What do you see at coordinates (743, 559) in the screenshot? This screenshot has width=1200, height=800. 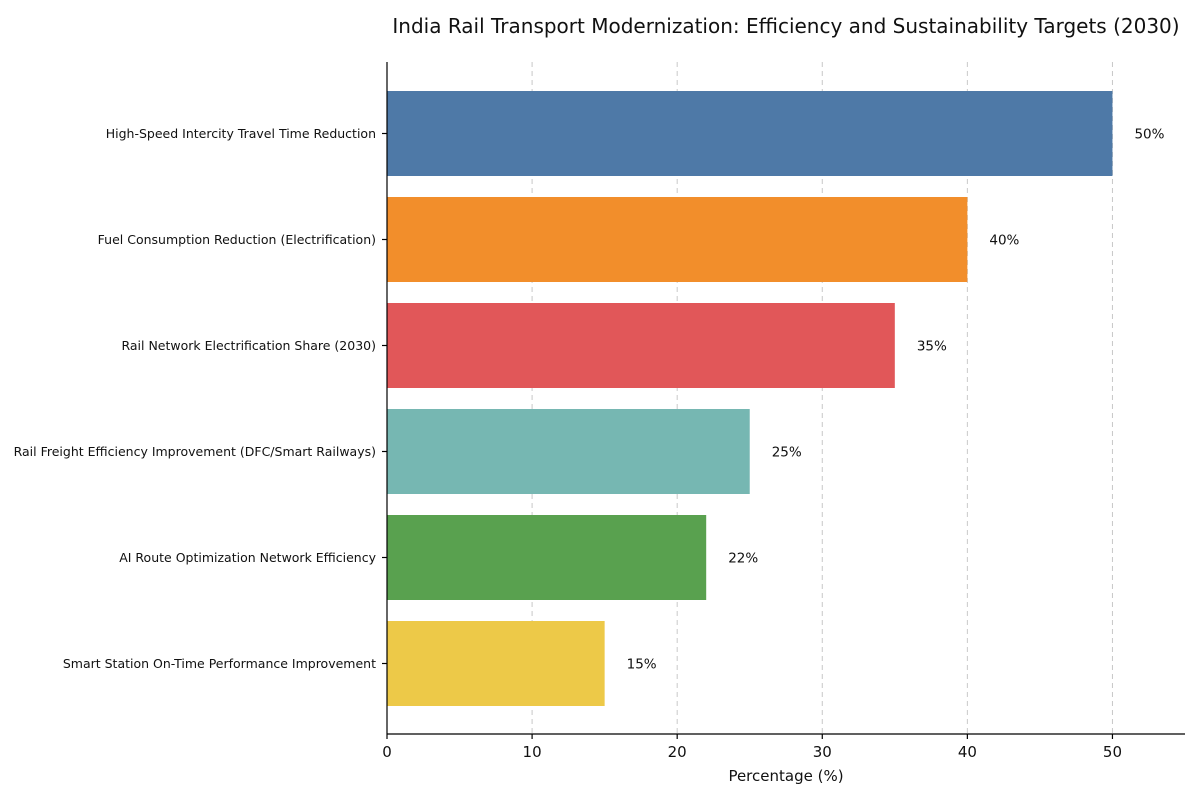 I see `bar-value-label: 22%` at bounding box center [743, 559].